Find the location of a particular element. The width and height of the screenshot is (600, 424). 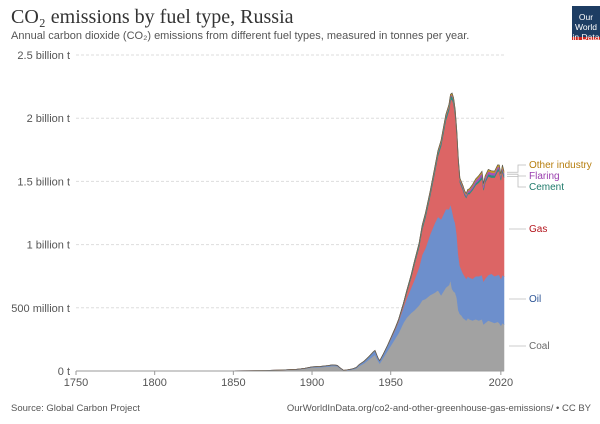

series-label-flaring: Flaring is located at coordinates (544, 176).